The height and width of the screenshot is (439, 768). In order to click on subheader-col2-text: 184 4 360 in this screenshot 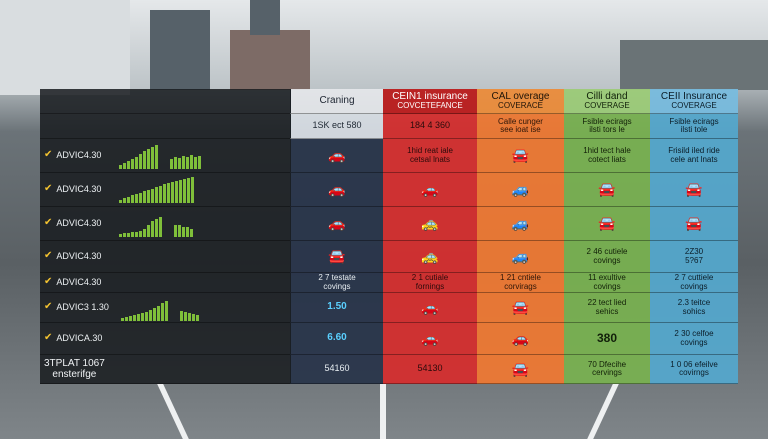, I will do `click(430, 125)`.